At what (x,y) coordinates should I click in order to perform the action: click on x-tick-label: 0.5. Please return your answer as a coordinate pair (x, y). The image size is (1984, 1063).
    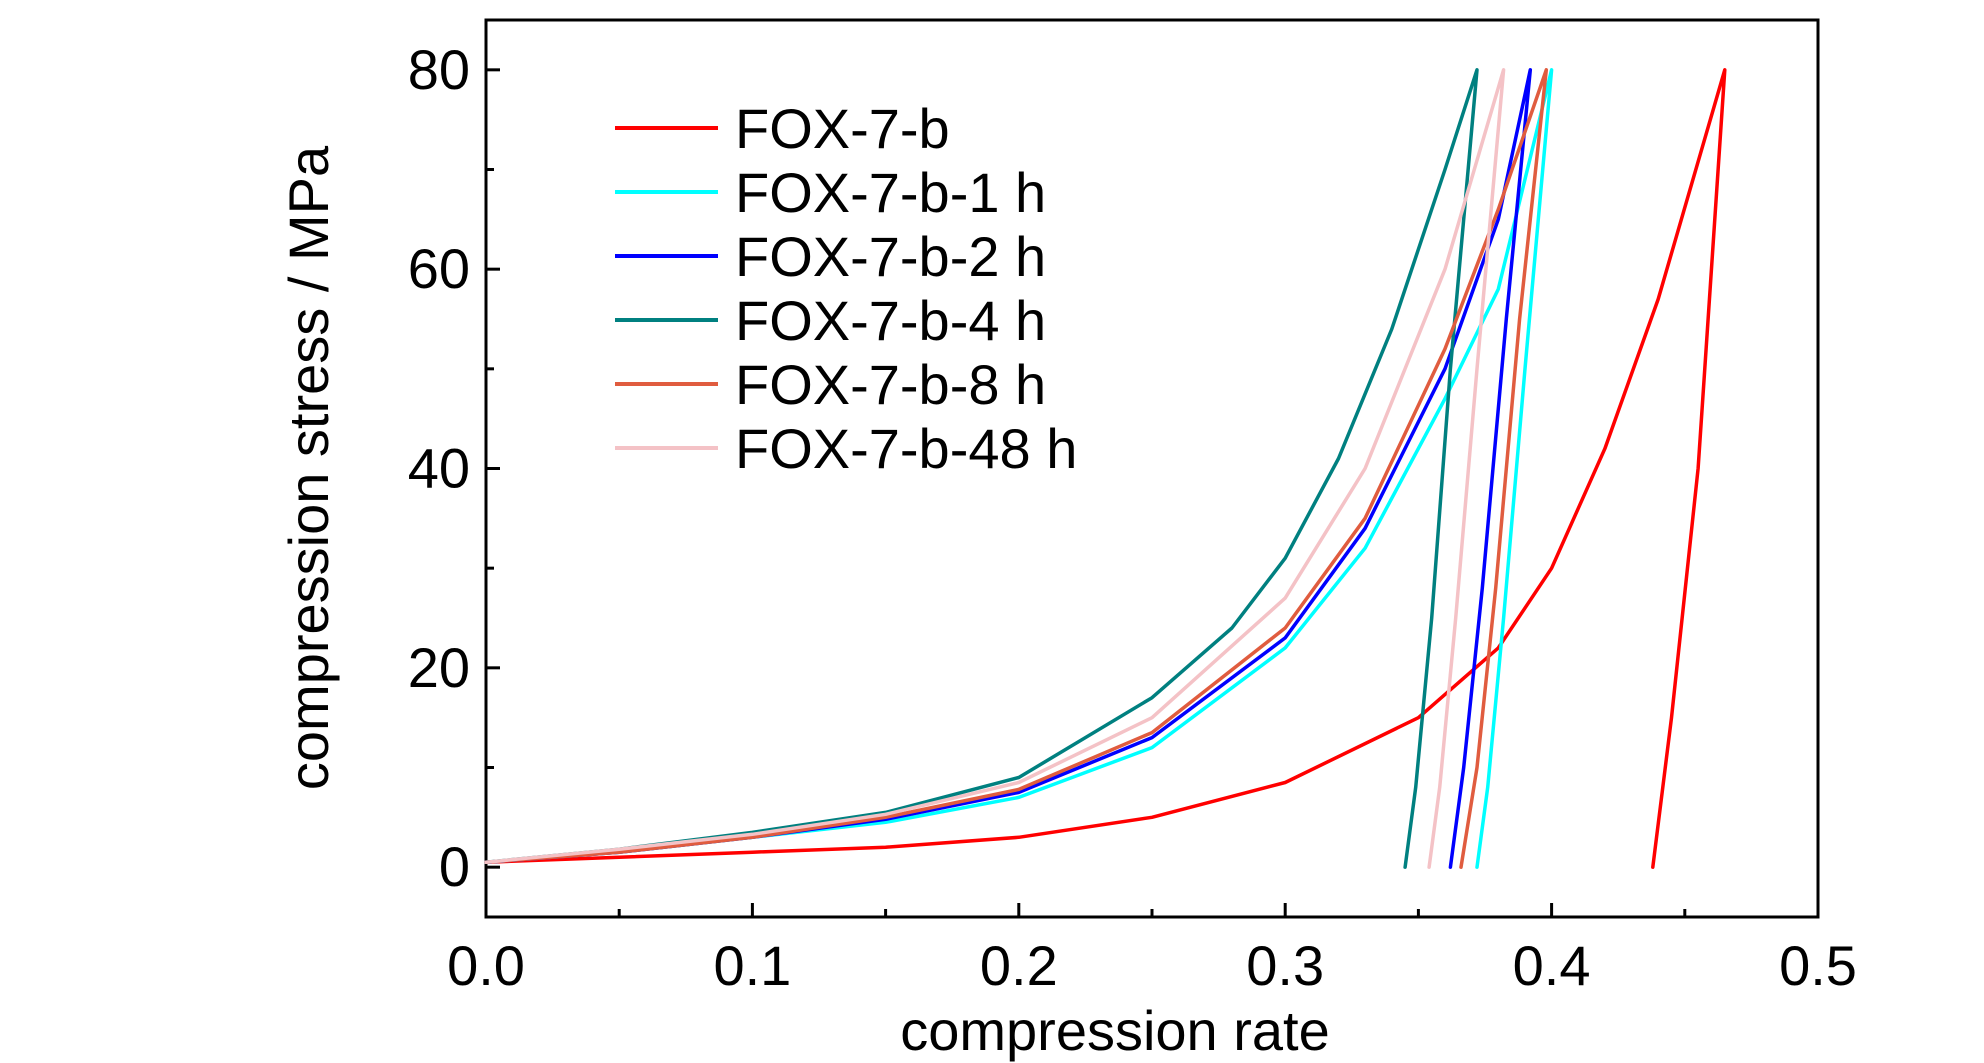
    Looking at the image, I should click on (1818, 965).